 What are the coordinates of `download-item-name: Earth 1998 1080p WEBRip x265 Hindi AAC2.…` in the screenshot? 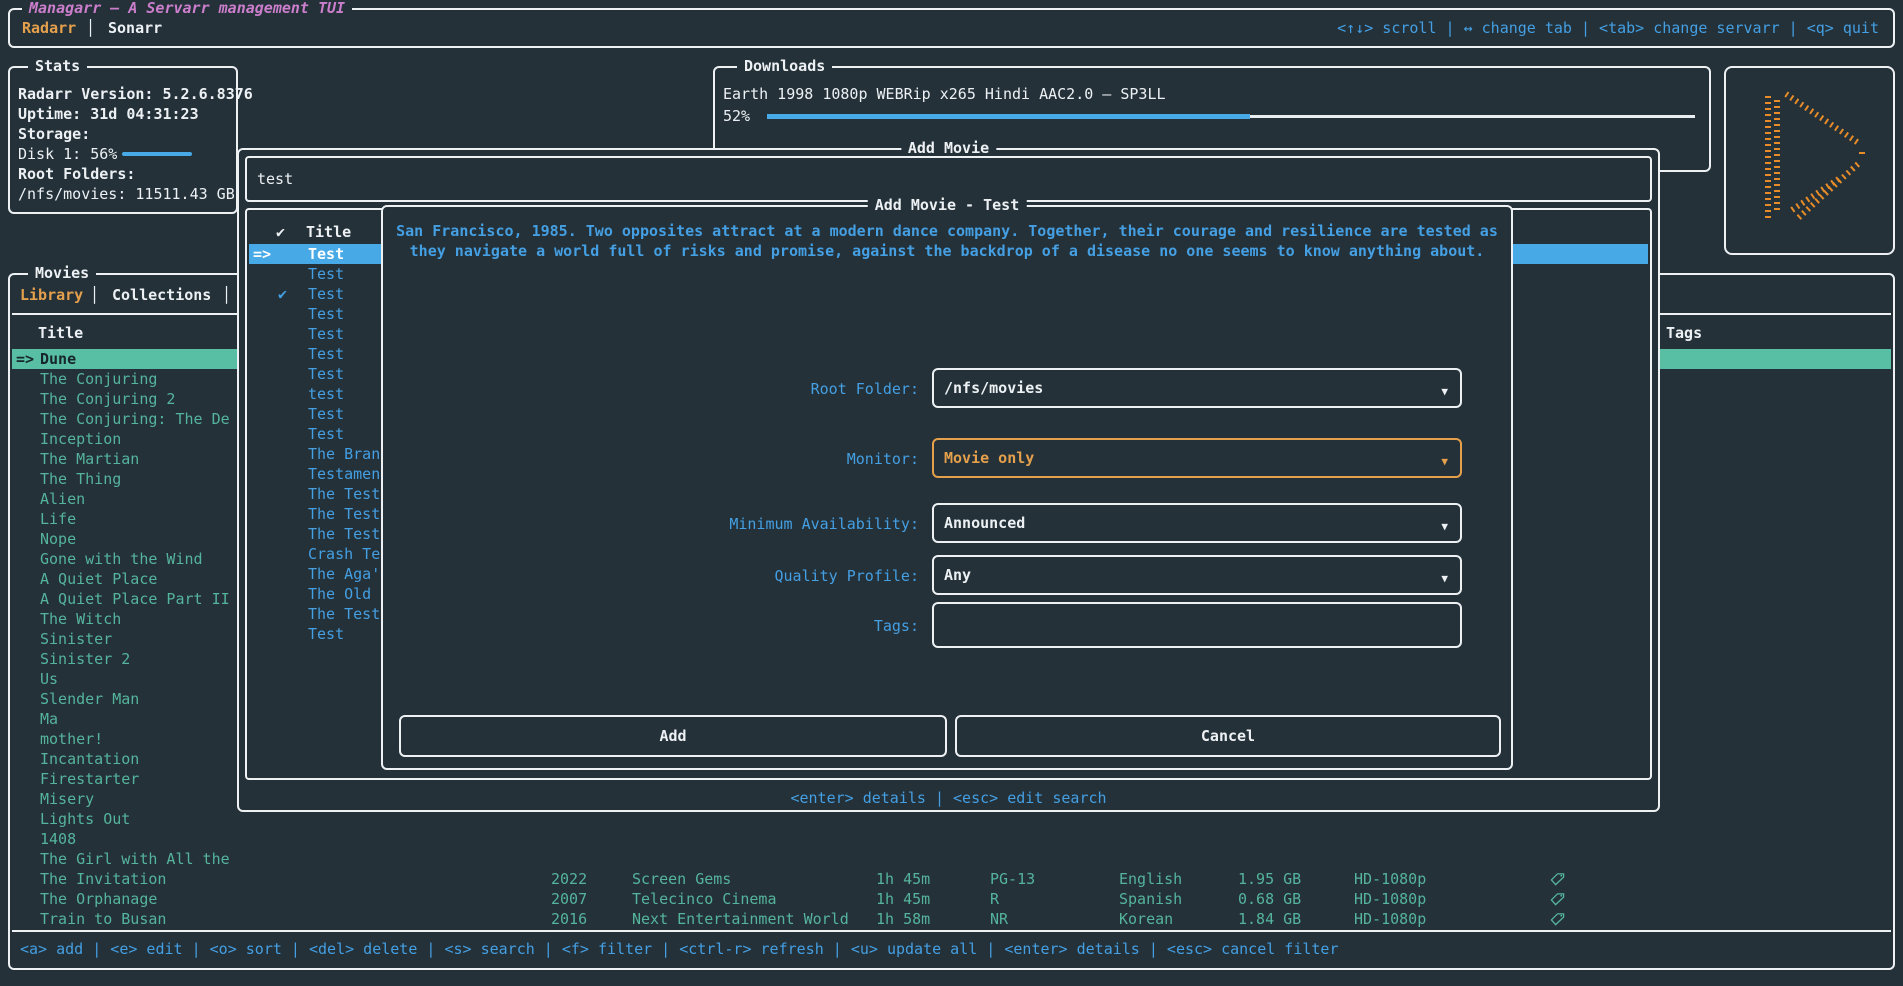 It's located at (944, 94).